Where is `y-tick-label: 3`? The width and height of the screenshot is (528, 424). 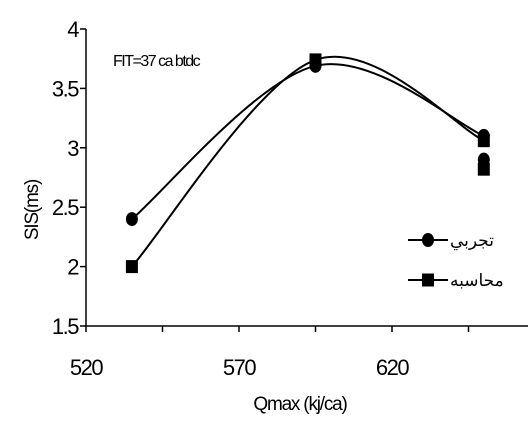 y-tick-label: 3 is located at coordinates (73, 148).